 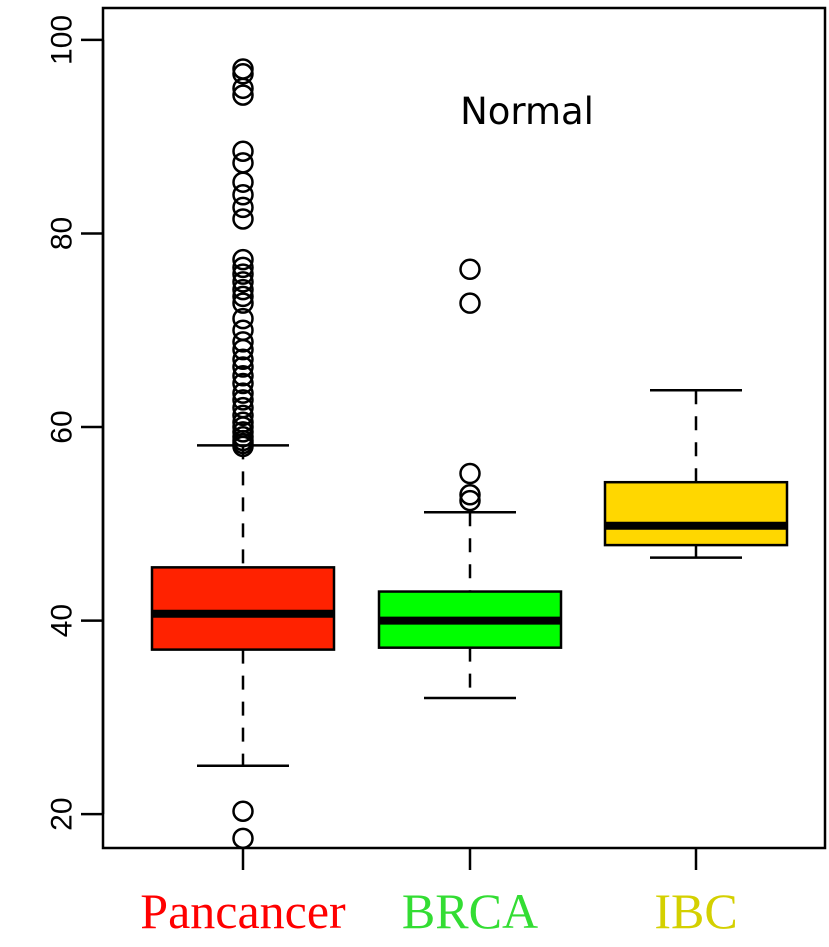 I want to click on y-tick-label: 20, so click(x=62, y=813).